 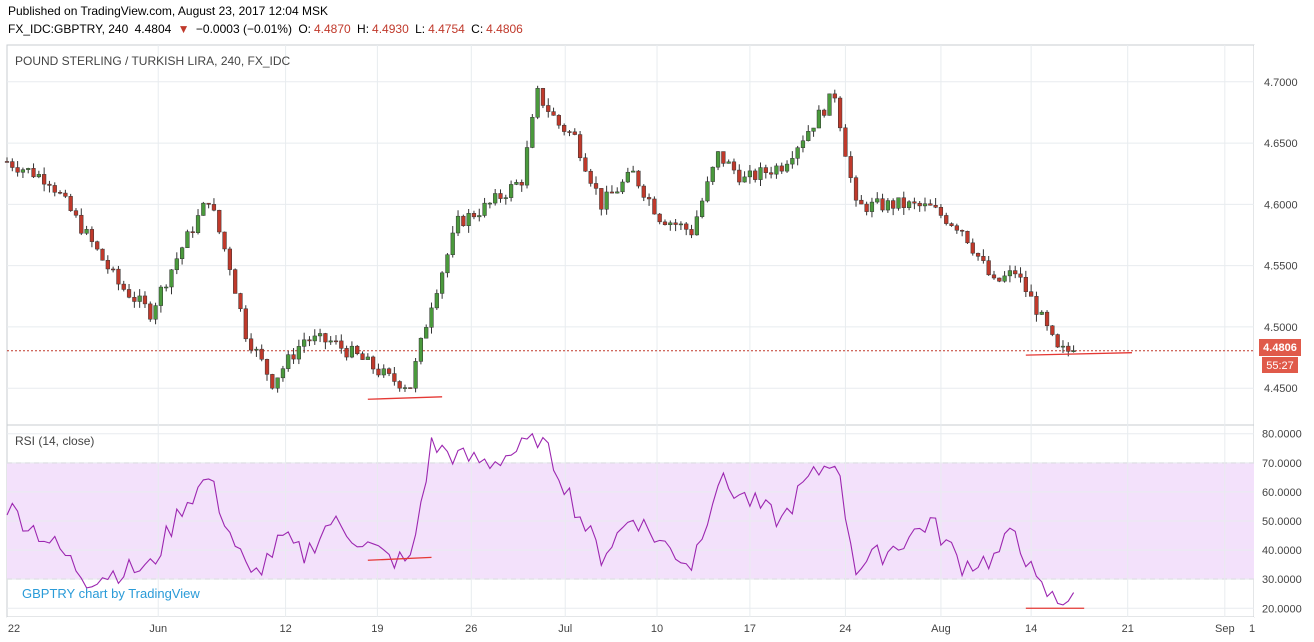 I want to click on price-badge: 4.4806, so click(x=1280, y=348).